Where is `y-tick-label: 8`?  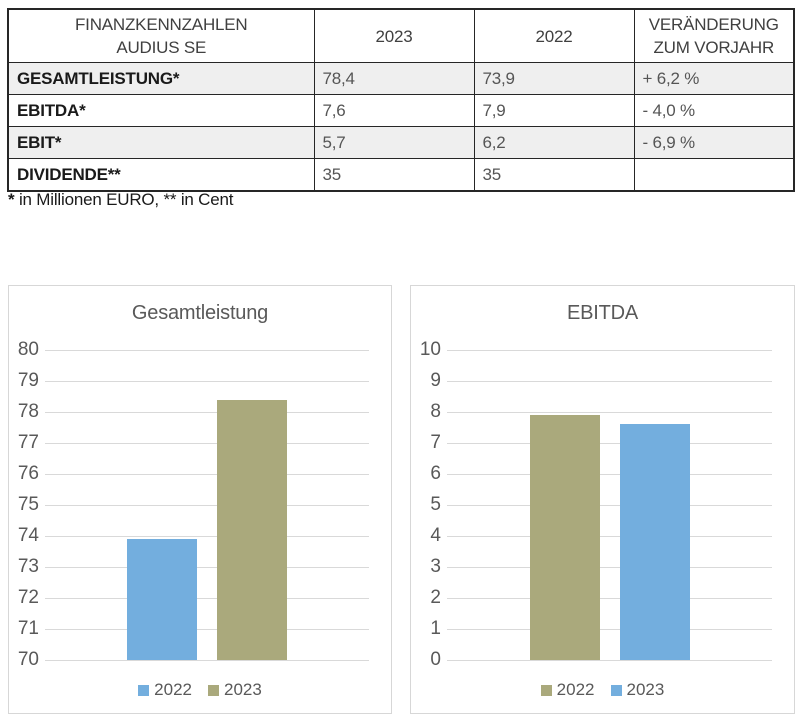
y-tick-label: 8 is located at coordinates (435, 411).